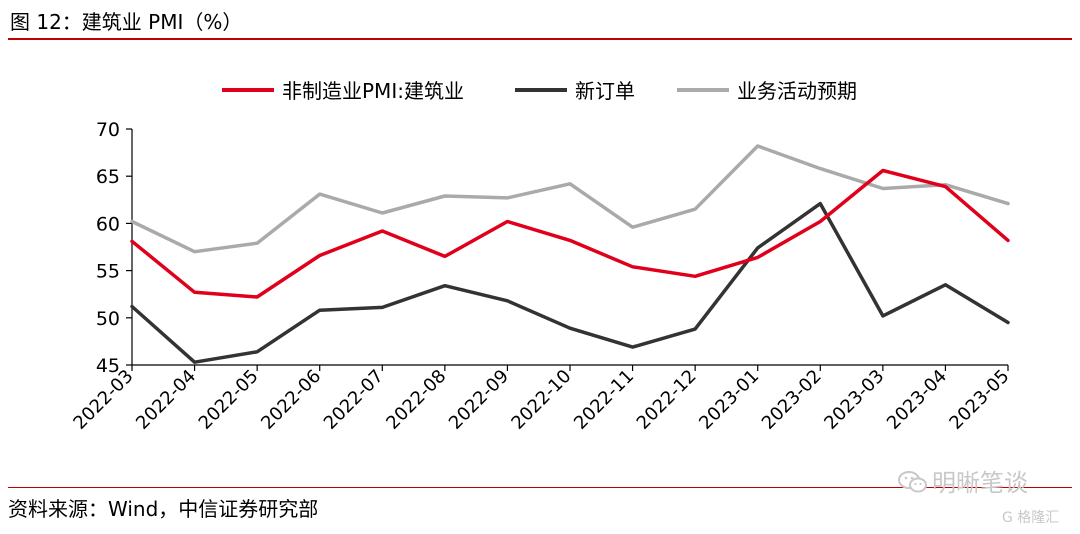  I want to click on legend-label: 新订单, so click(605, 91).